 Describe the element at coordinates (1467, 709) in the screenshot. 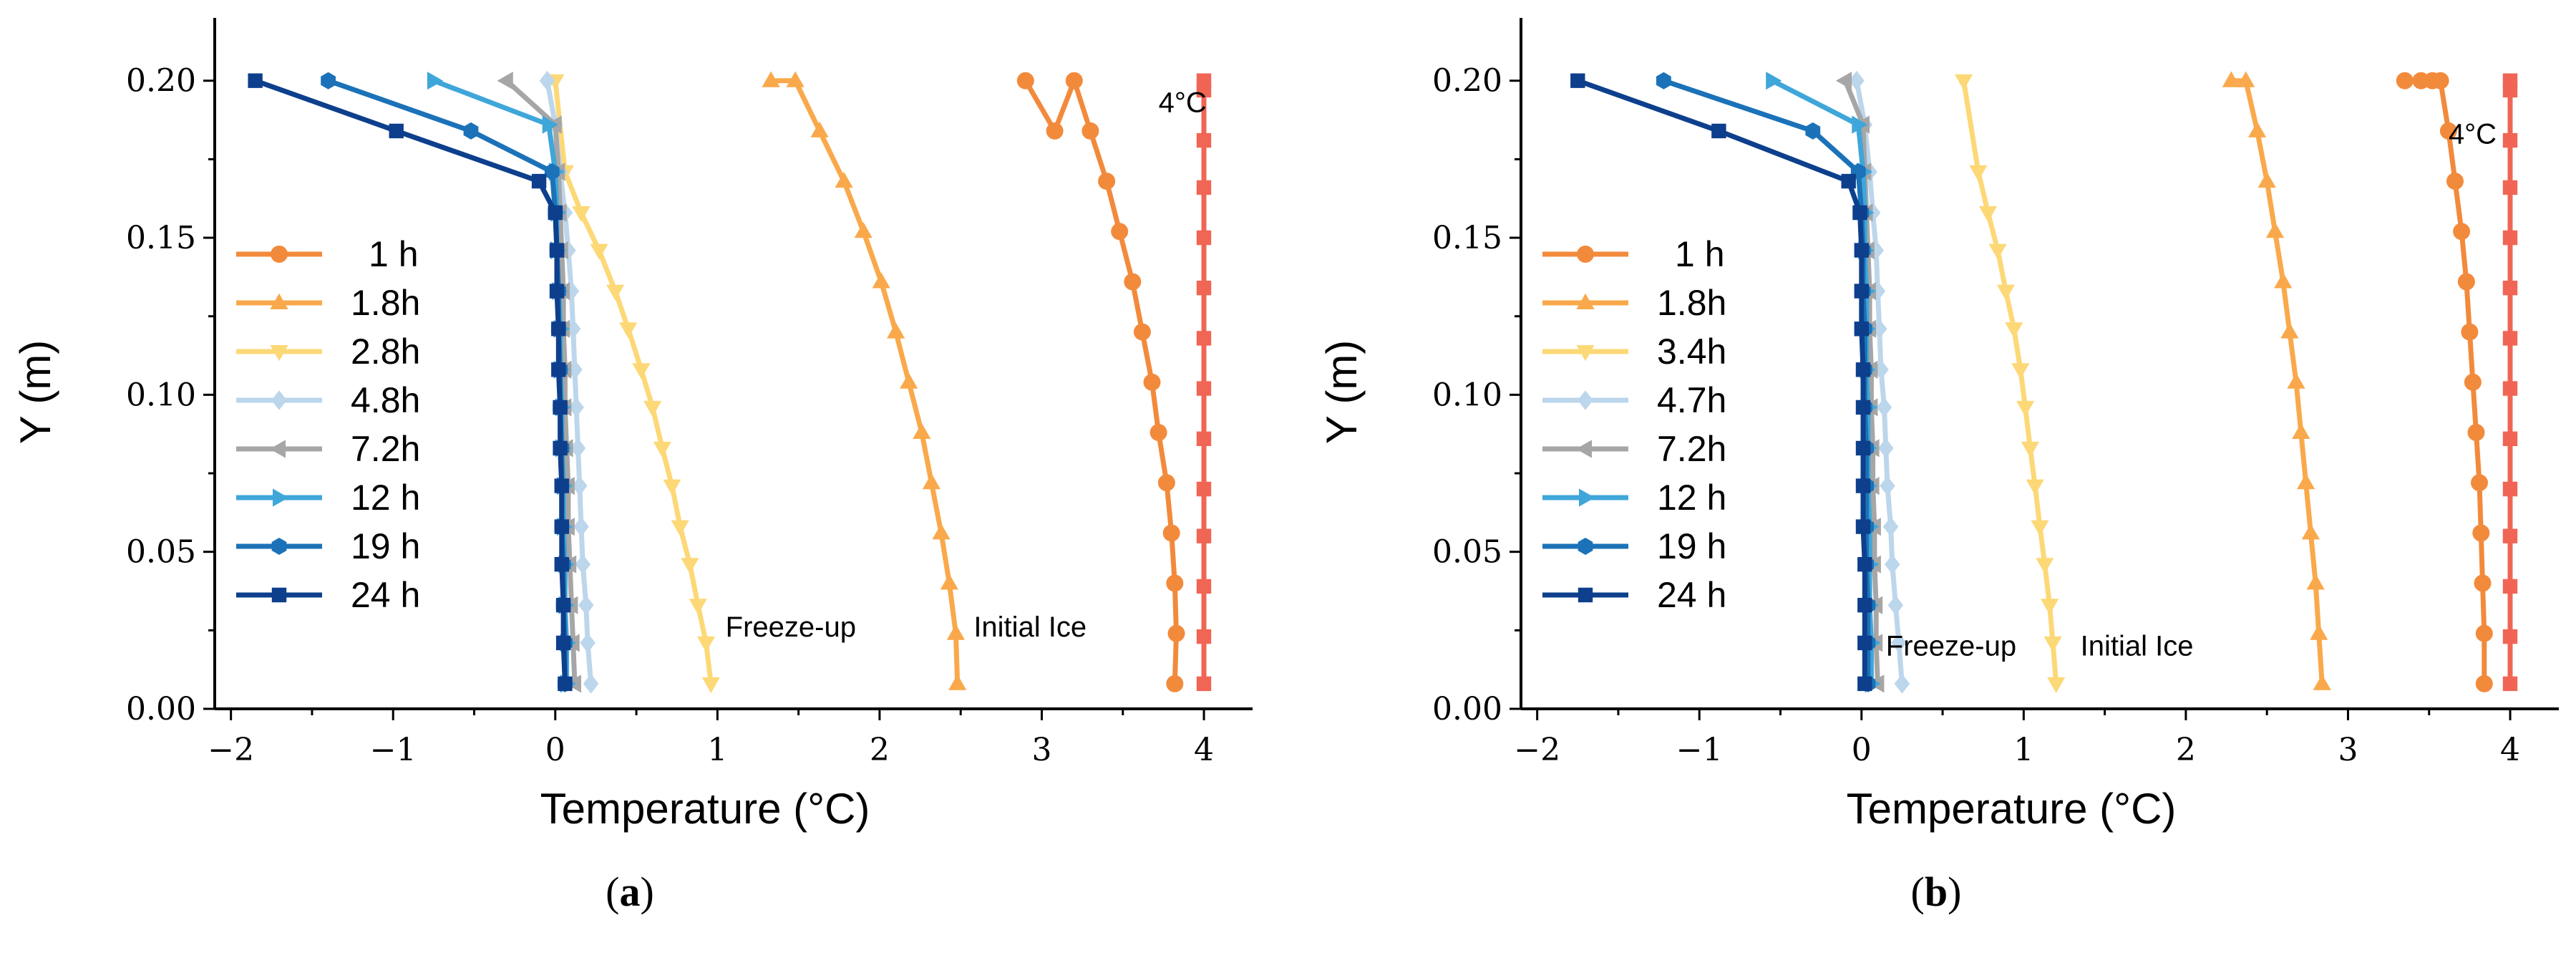

I see `y-tick-label: 0.00` at that location.